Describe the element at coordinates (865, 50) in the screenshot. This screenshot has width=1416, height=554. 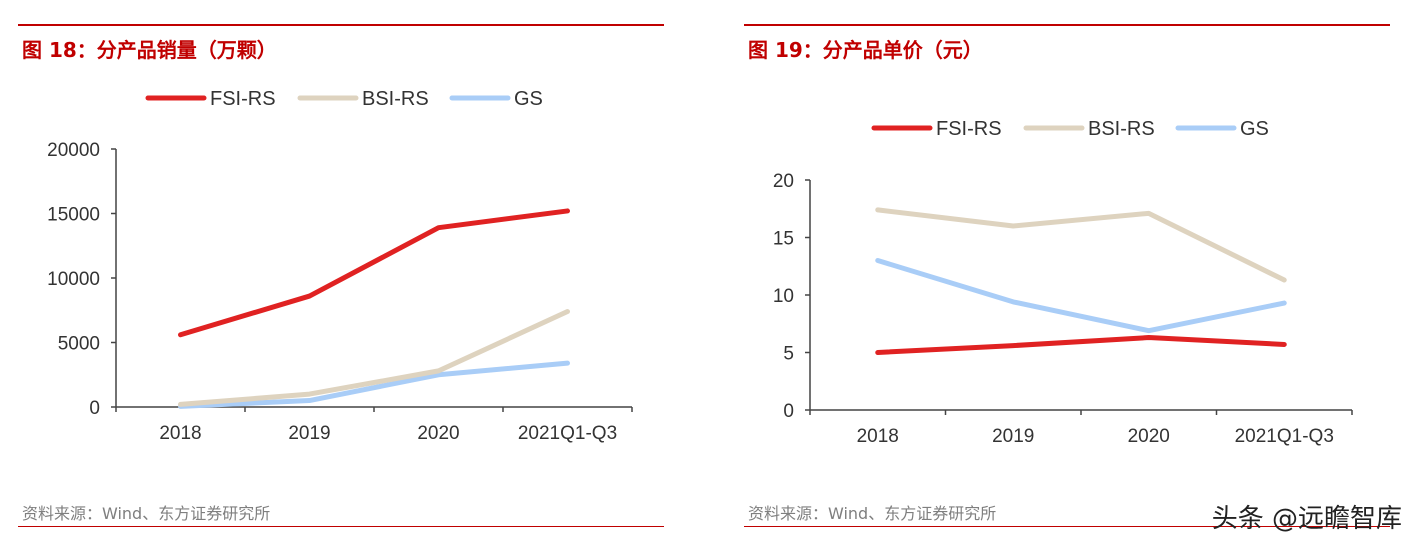
I see `chart-title: 图 19：分产品单价（元）` at that location.